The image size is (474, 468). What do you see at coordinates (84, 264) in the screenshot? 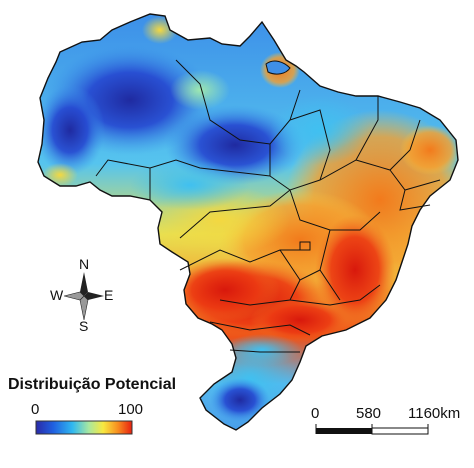
I see `compass-north-label: N` at bounding box center [84, 264].